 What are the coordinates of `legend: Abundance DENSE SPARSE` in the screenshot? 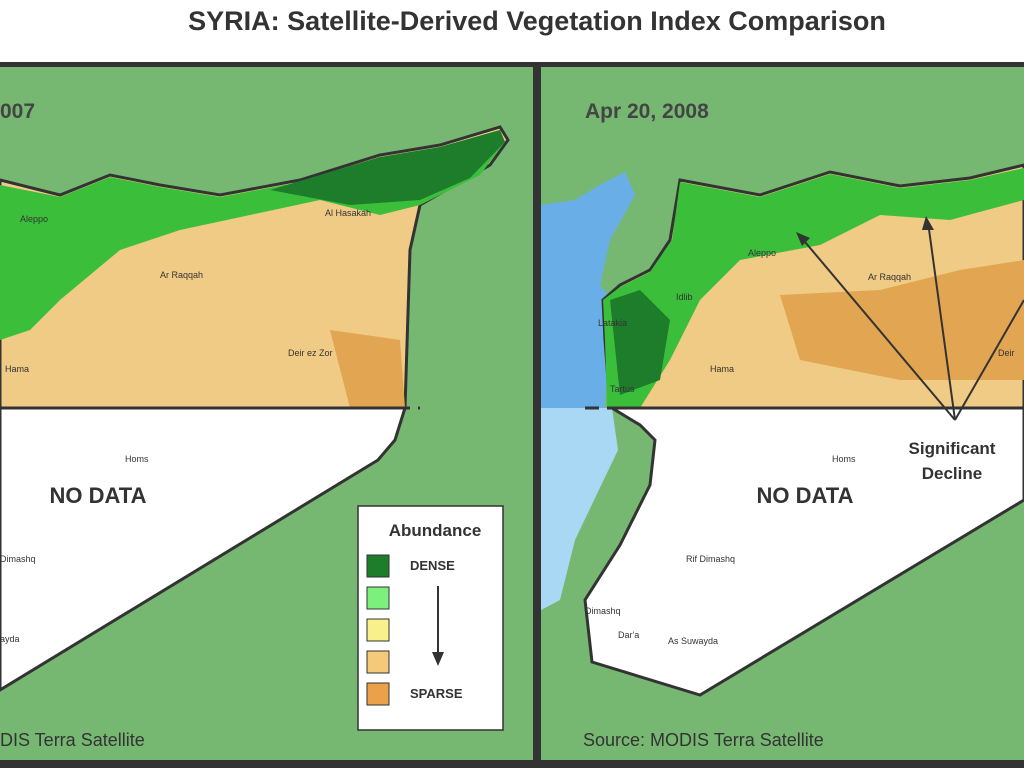 It's located at (430, 618).